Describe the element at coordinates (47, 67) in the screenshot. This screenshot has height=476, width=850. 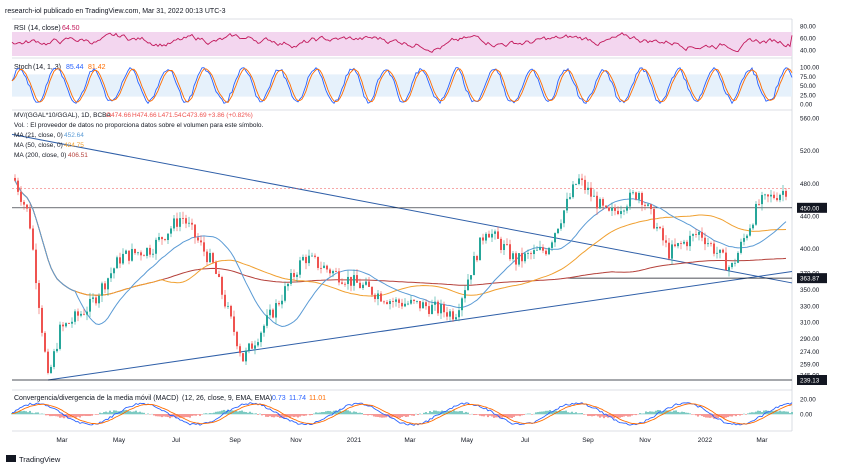
I see `stoch-params: (14, 1, 3)` at that location.